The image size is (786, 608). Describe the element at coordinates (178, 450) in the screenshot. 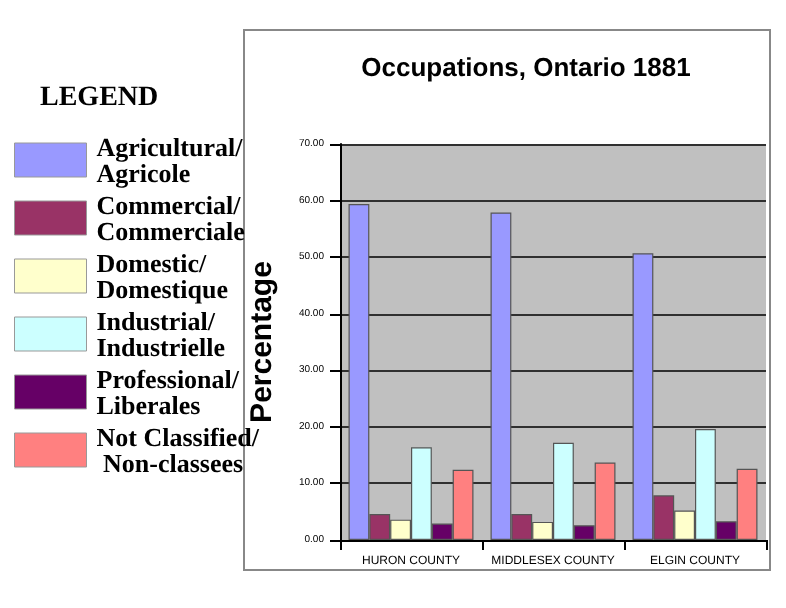

I see `legend-label: Not Classified/ Non-classees` at that location.